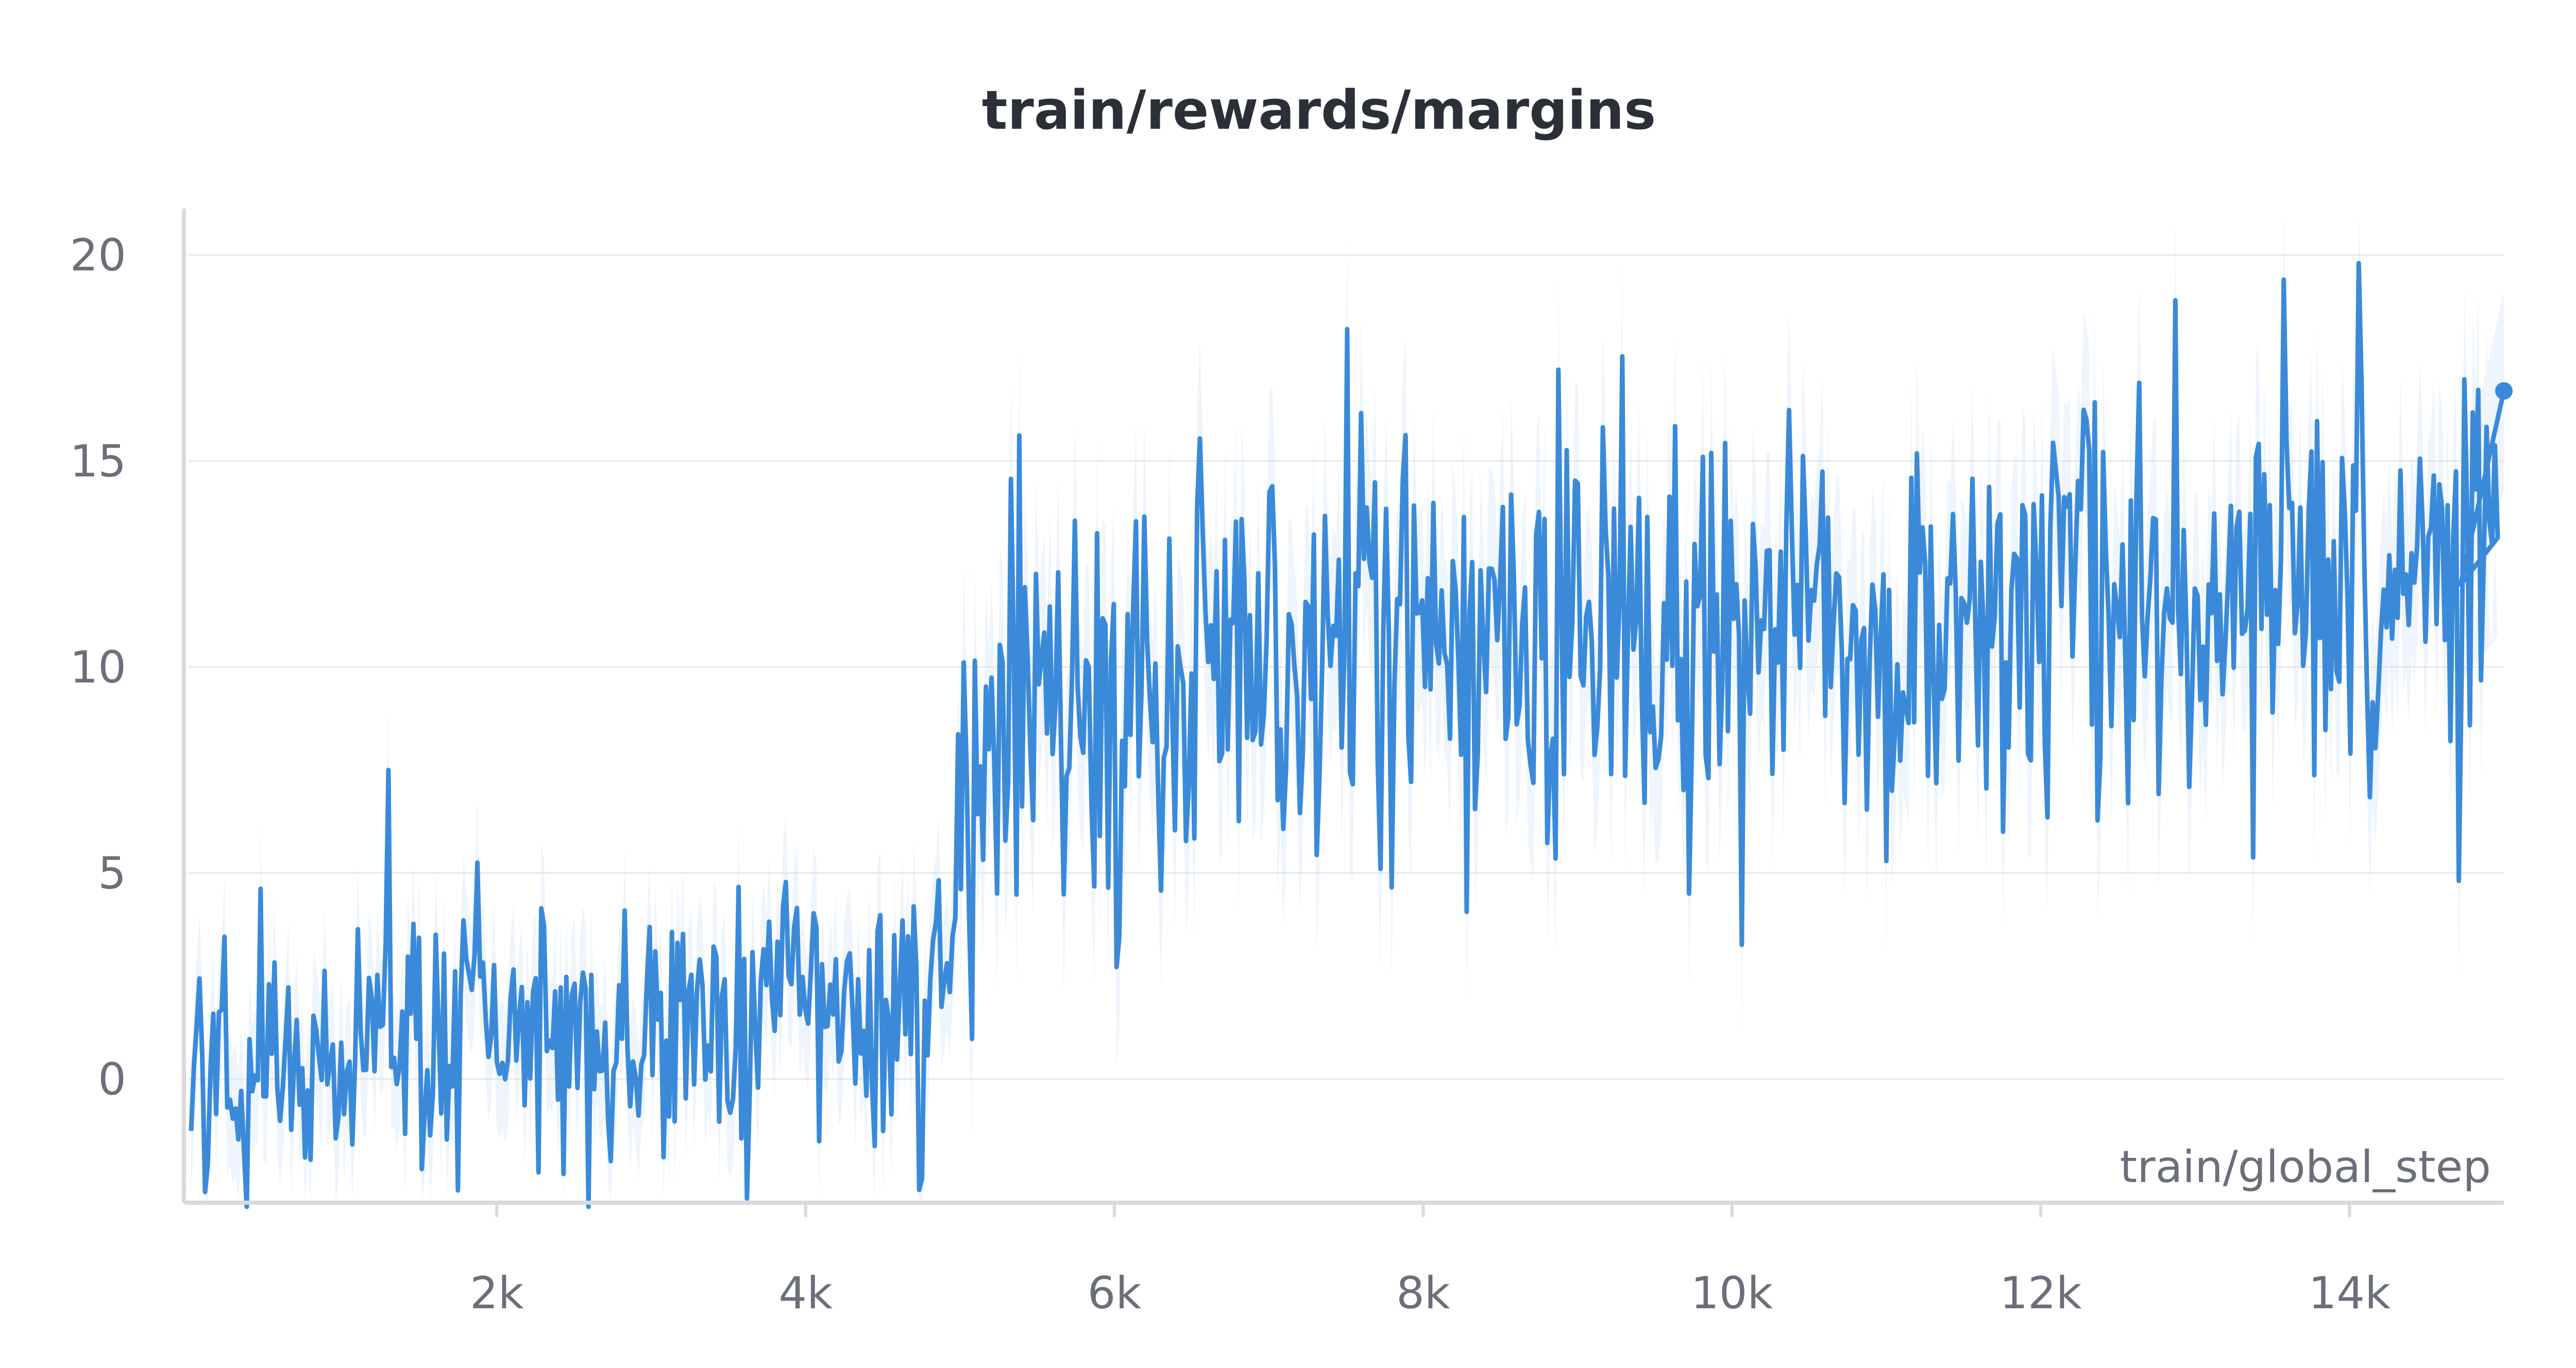  I want to click on x-tick-label: 6k, so click(1115, 1293).